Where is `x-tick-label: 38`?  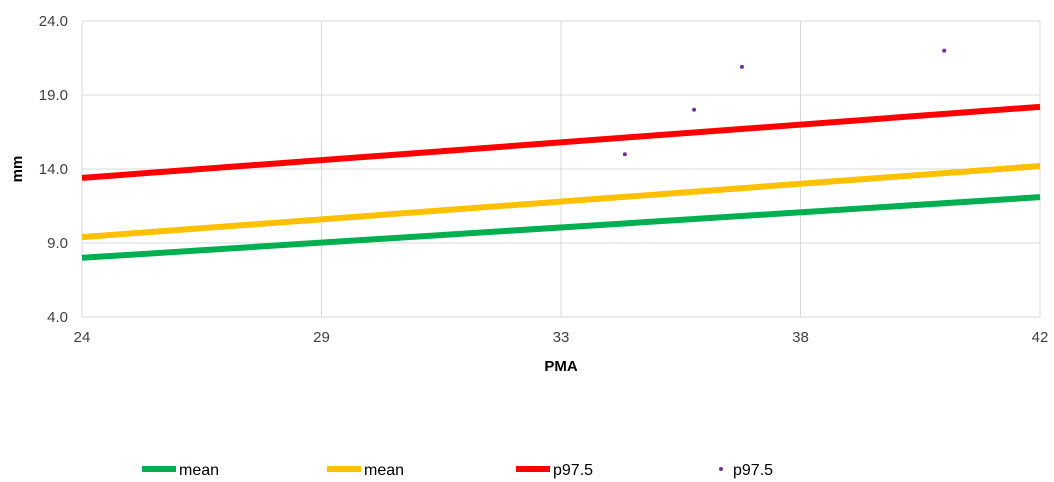
x-tick-label: 38 is located at coordinates (800, 337).